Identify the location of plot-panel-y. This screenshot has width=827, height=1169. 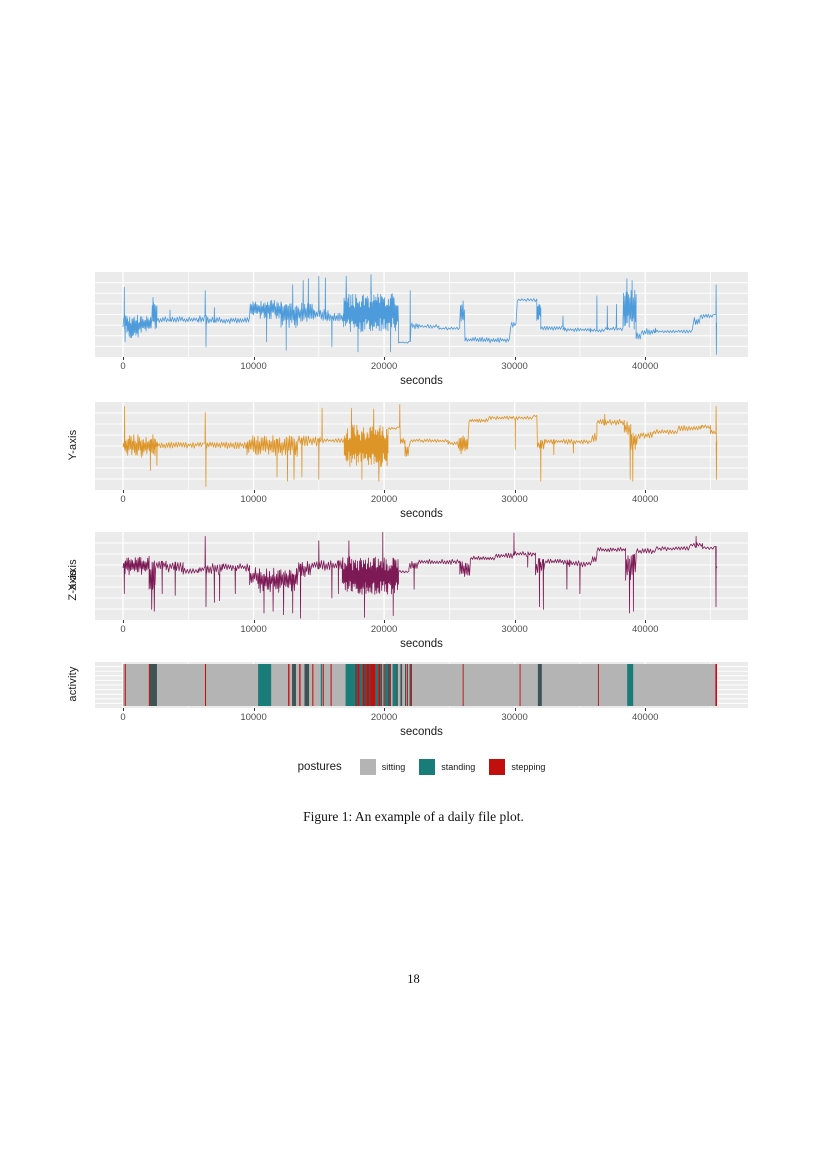
(421, 446).